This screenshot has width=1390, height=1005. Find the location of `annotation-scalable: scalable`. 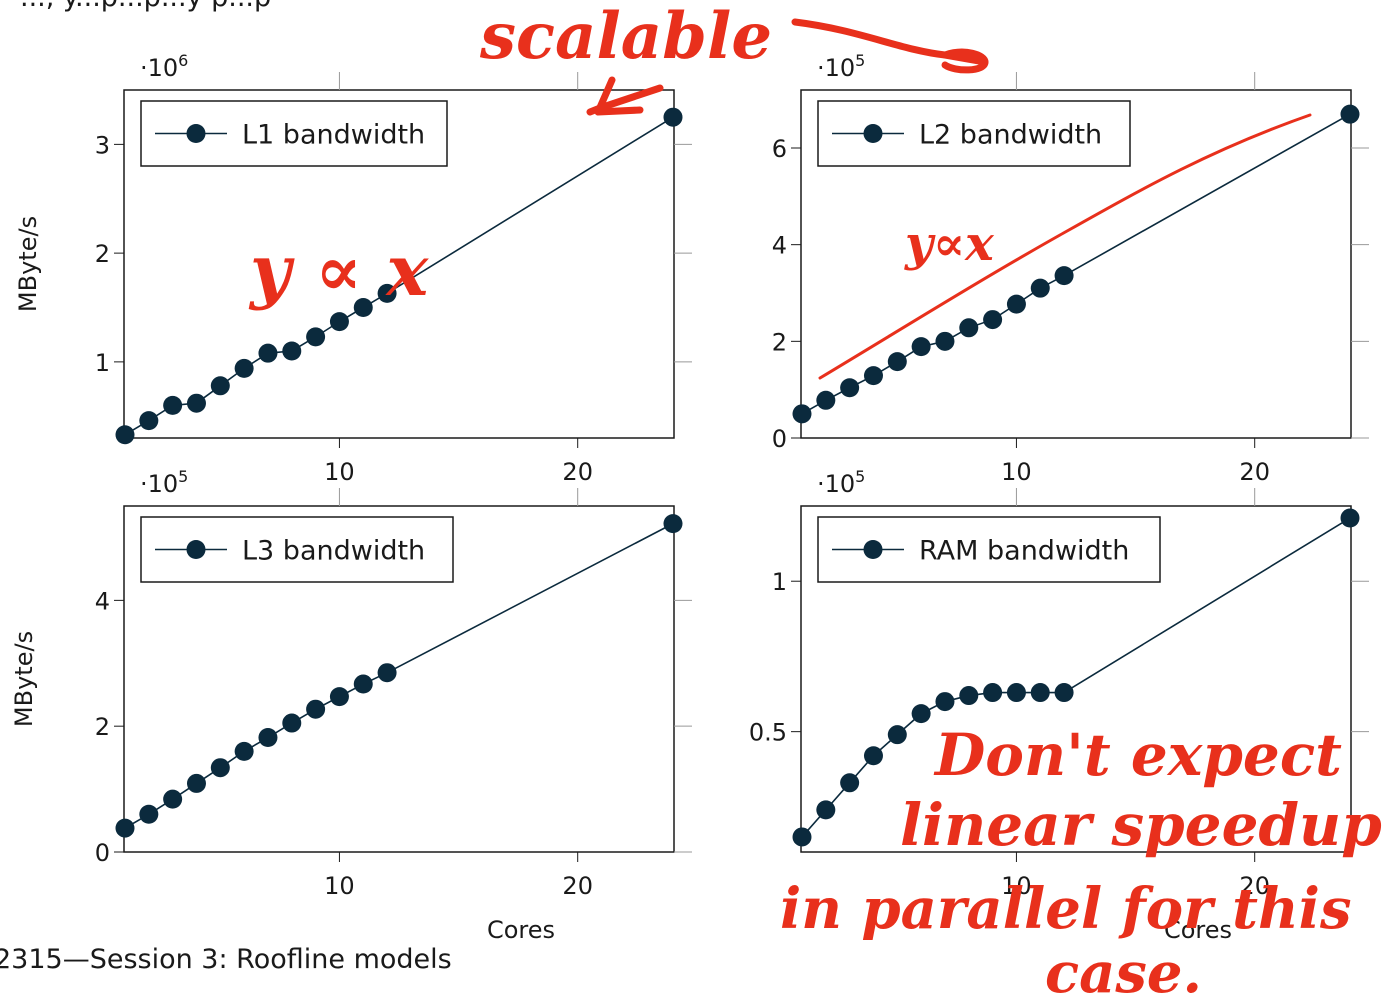

annotation-scalable: scalable is located at coordinates (625, 37).